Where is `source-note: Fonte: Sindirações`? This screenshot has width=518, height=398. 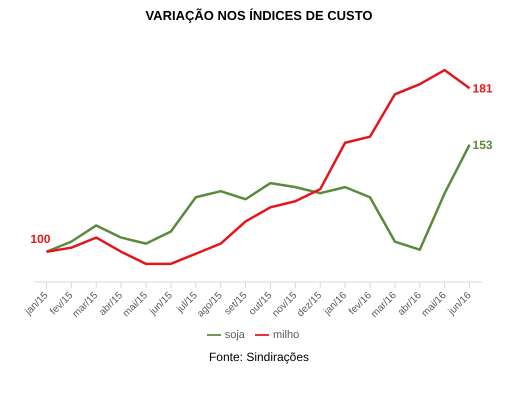
source-note: Fonte: Sindirações is located at coordinates (259, 357).